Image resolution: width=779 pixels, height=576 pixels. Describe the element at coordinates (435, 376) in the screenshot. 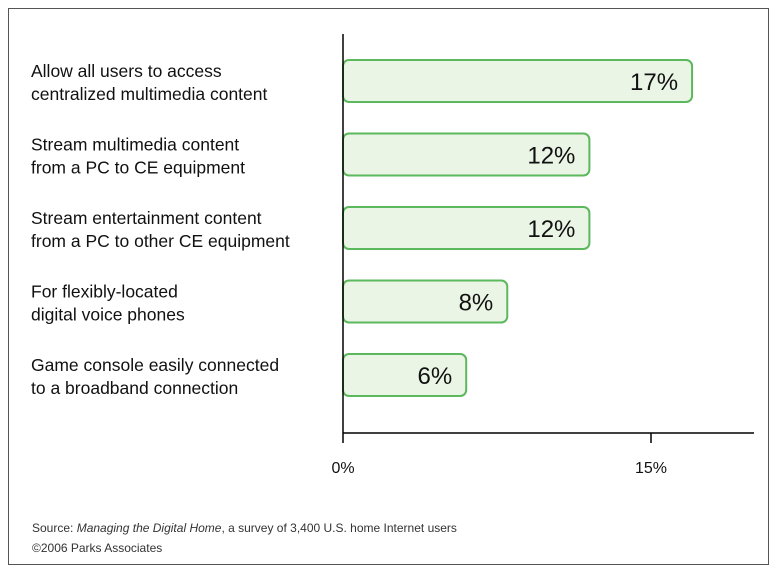

I see `data-label: 6%` at that location.